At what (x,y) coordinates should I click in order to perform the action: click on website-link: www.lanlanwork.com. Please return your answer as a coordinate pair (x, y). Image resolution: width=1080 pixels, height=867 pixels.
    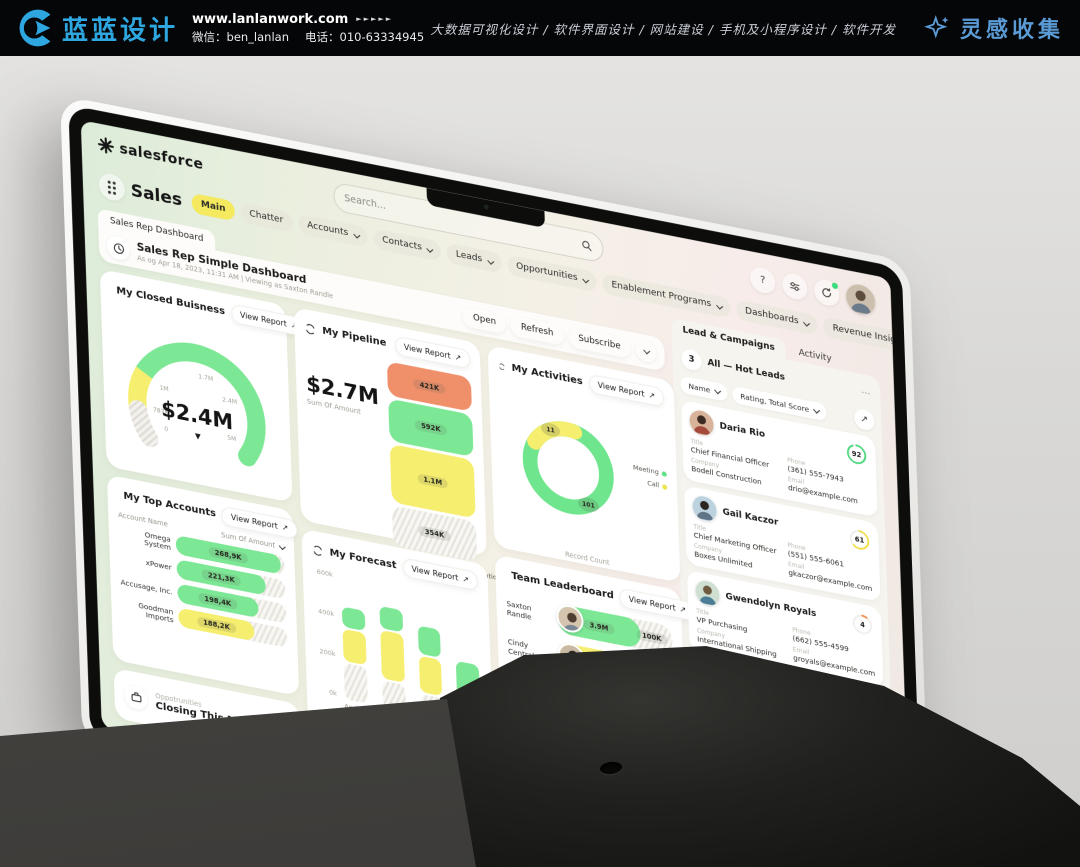
    Looking at the image, I should click on (270, 19).